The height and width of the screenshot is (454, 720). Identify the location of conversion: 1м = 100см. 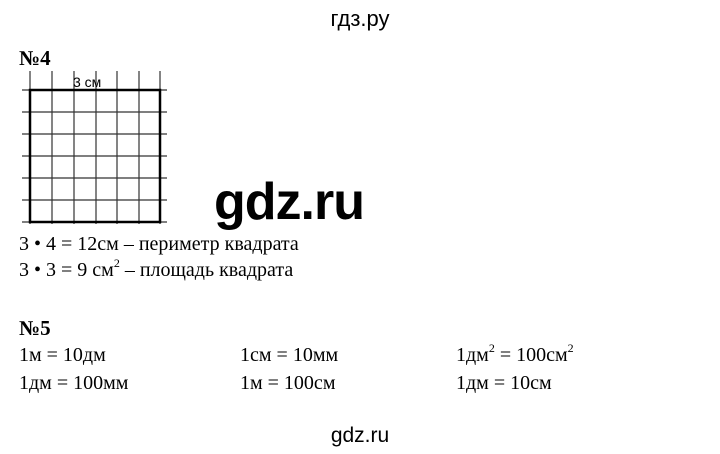
(288, 383).